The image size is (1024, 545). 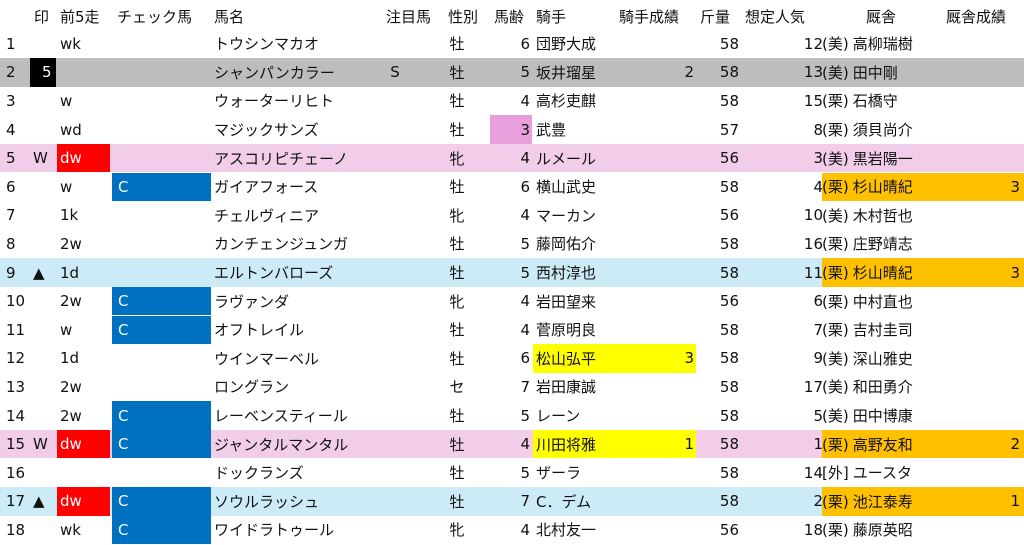 I want to click on header-check: チェック馬, so click(x=155, y=16).